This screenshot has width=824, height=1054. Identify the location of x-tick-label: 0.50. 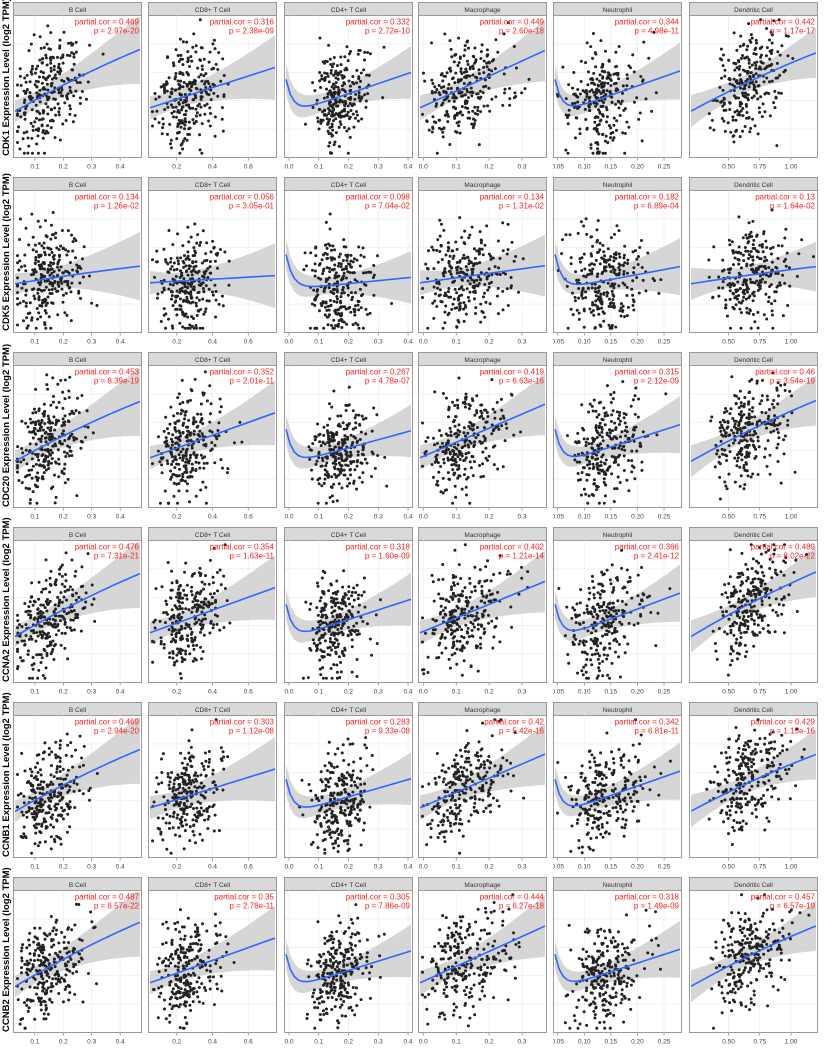
(728, 342).